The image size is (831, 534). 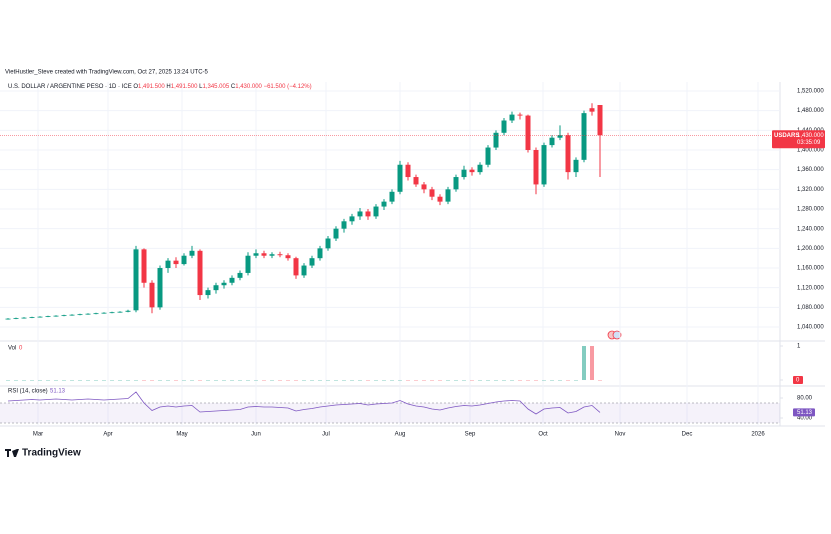 I want to click on rsi-tick-label: 40.00, so click(x=805, y=419).